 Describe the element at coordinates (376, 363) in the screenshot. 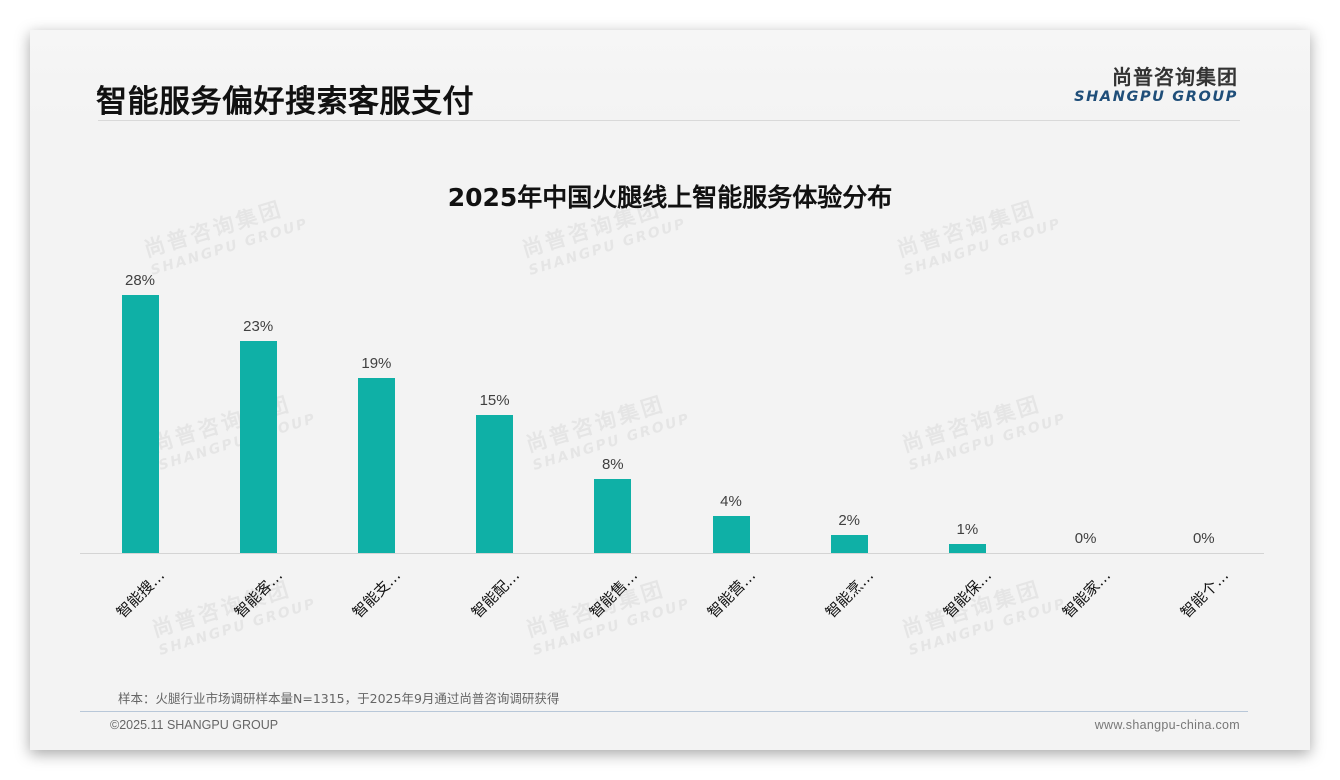

I see `bar-value-label: 19%` at that location.